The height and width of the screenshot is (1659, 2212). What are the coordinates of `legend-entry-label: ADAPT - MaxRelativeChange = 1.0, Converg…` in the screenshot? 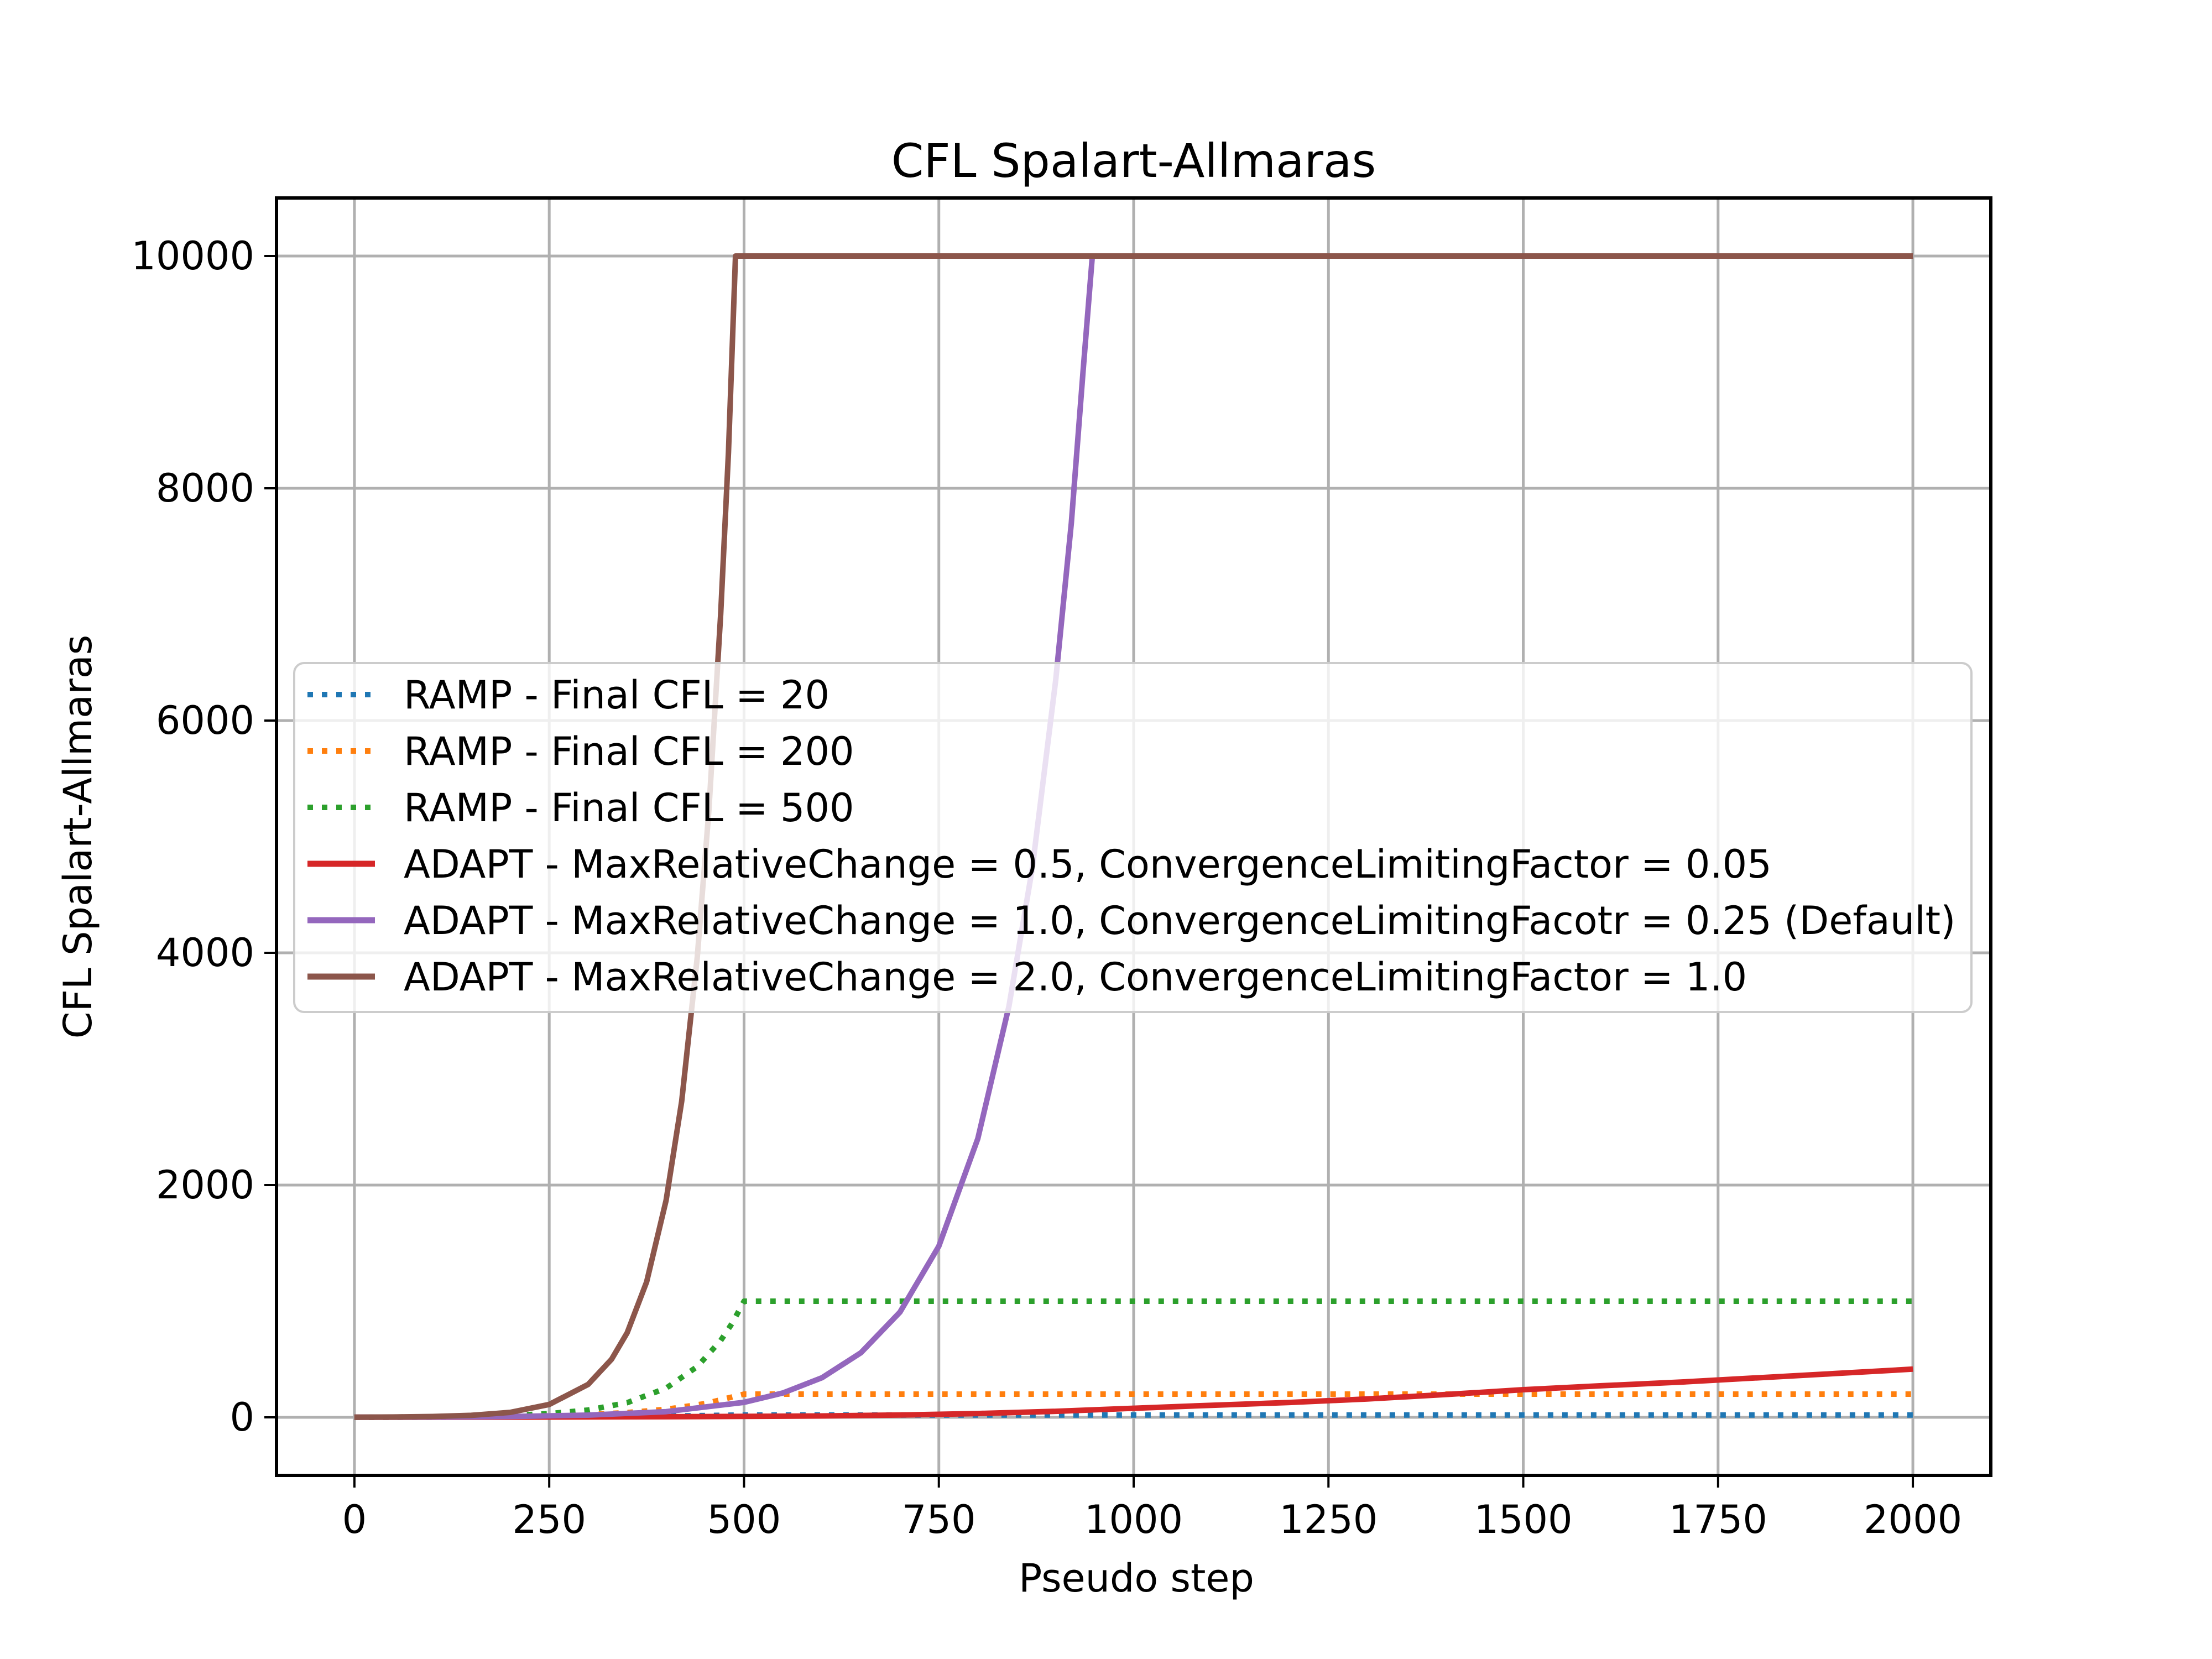 It's located at (1180, 921).